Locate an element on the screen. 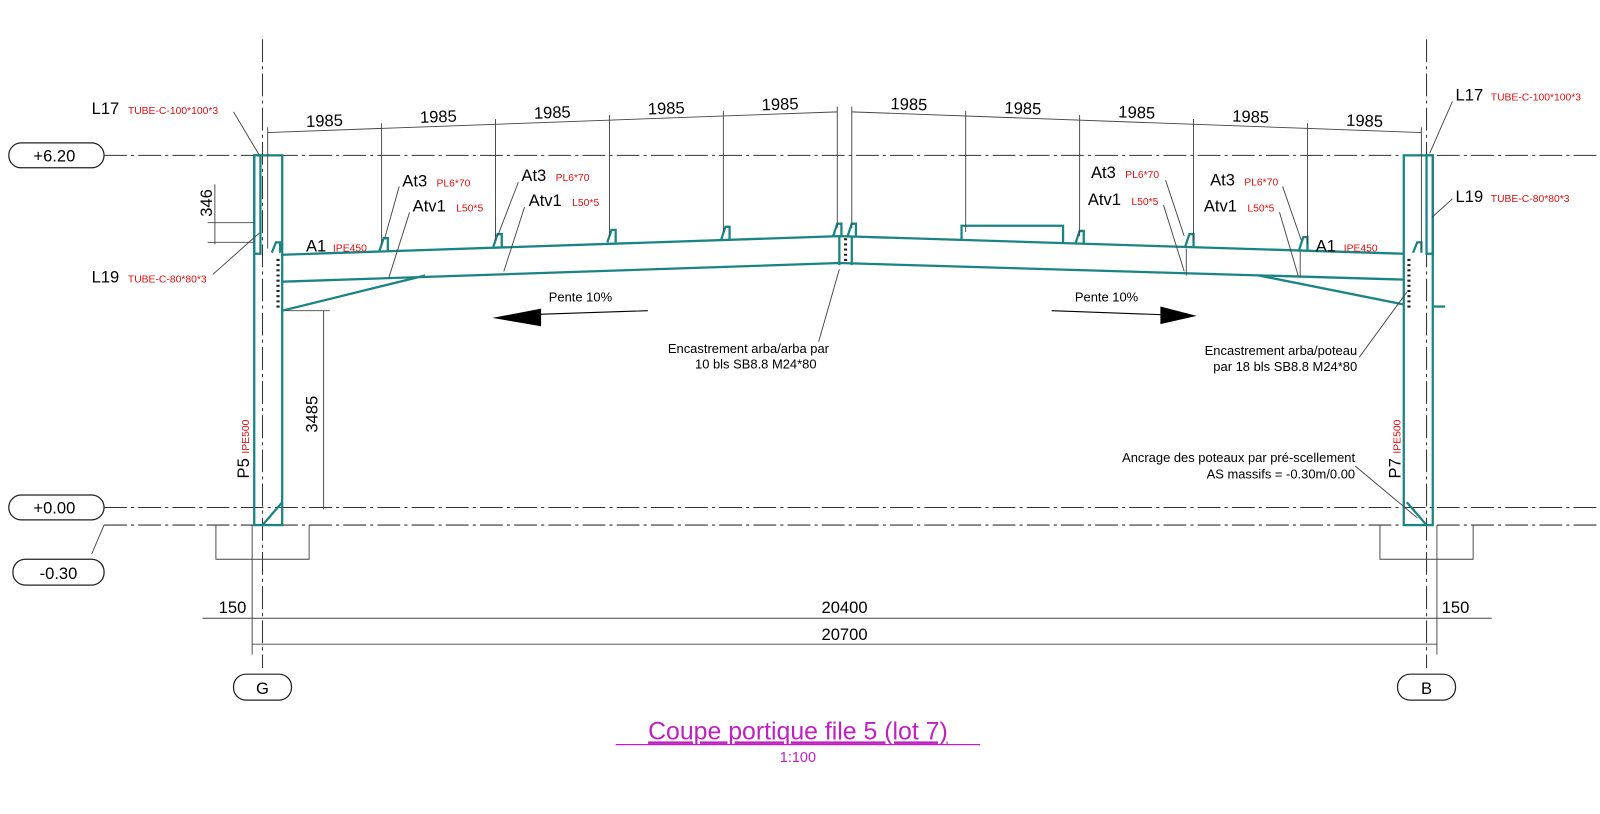 This screenshot has height=814, width=1600. grid-axes: G B is located at coordinates (844, 687).